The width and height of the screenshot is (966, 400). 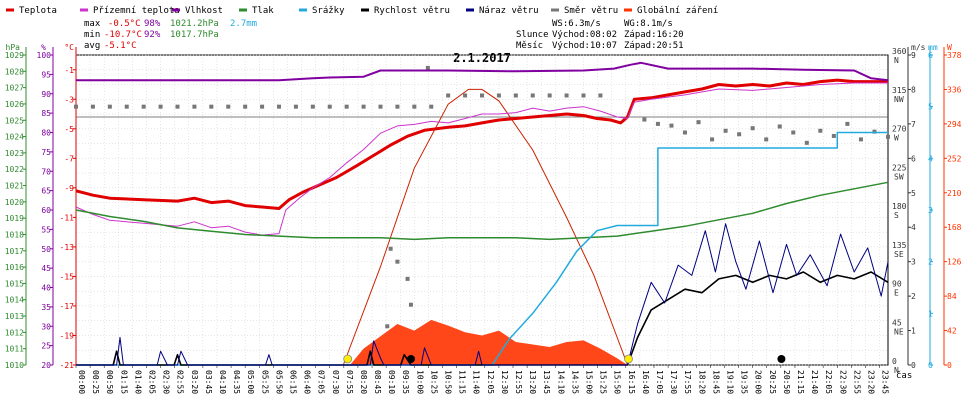 I want to click on x-tick-label: 01:15, so click(x=123, y=382).